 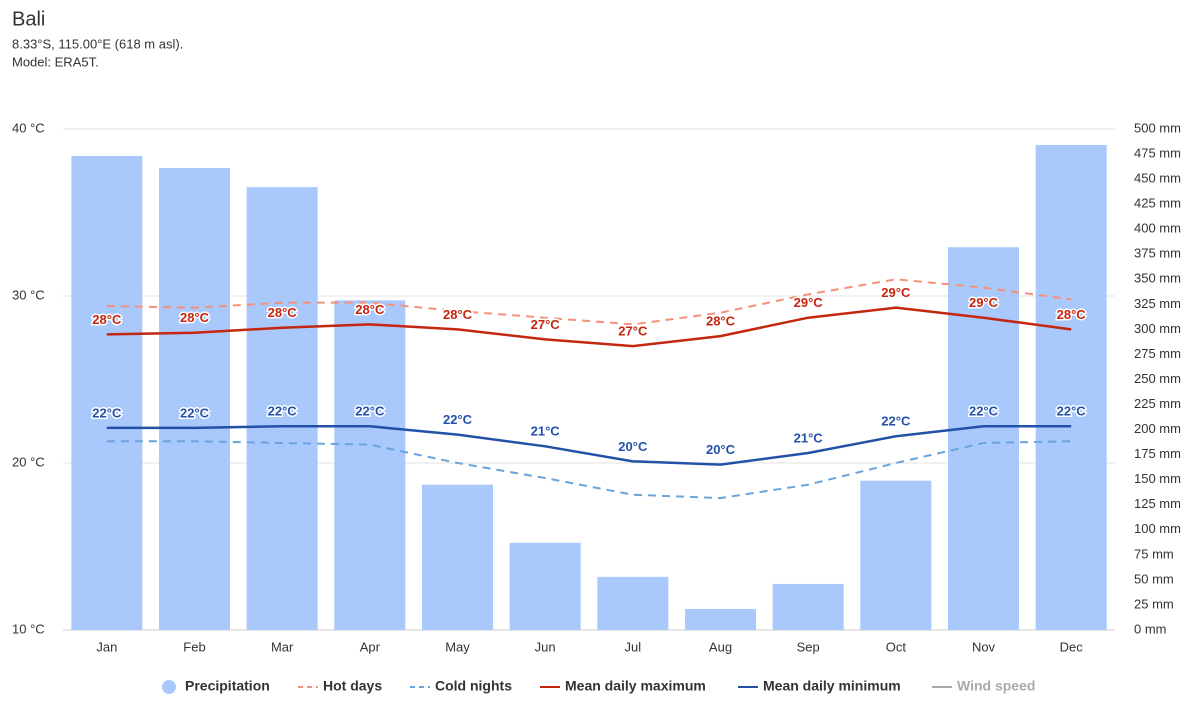 What do you see at coordinates (1157, 253) in the screenshot?
I see `y2-tick-label: 375 mm` at bounding box center [1157, 253].